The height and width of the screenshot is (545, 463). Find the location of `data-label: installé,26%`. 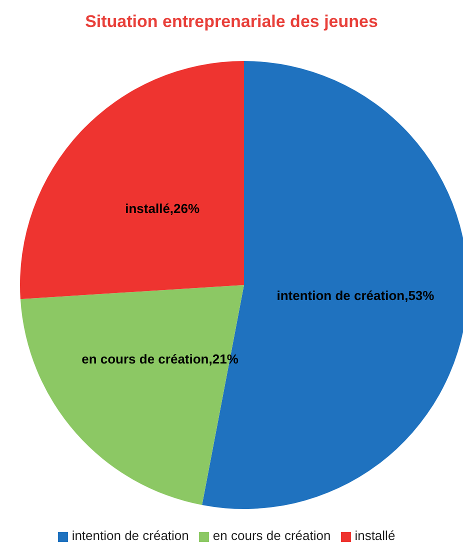

data-label: installé,26% is located at coordinates (162, 208).